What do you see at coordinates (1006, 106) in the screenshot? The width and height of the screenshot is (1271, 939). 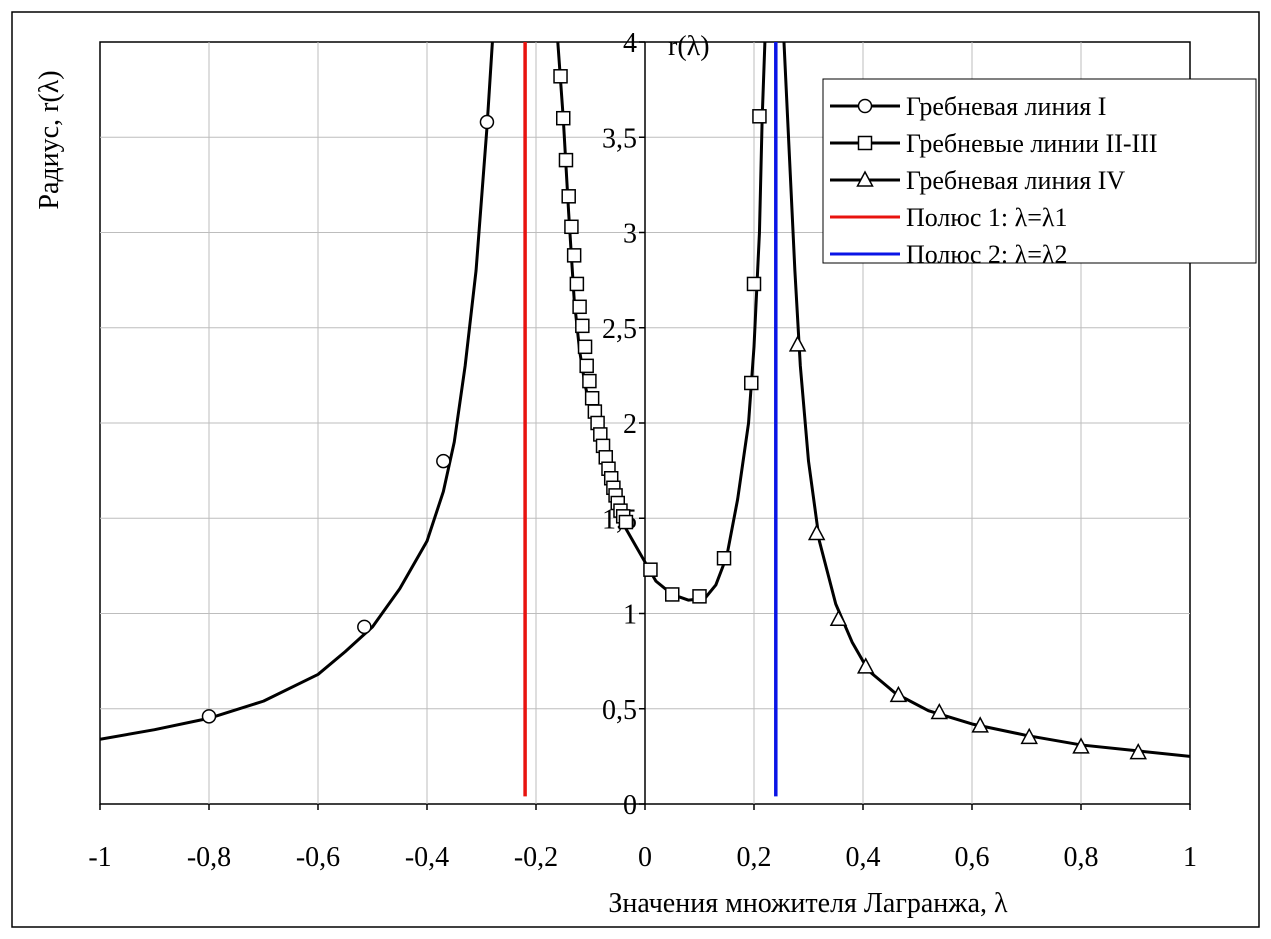 I see `legend-label: Гребневая линия I` at bounding box center [1006, 106].